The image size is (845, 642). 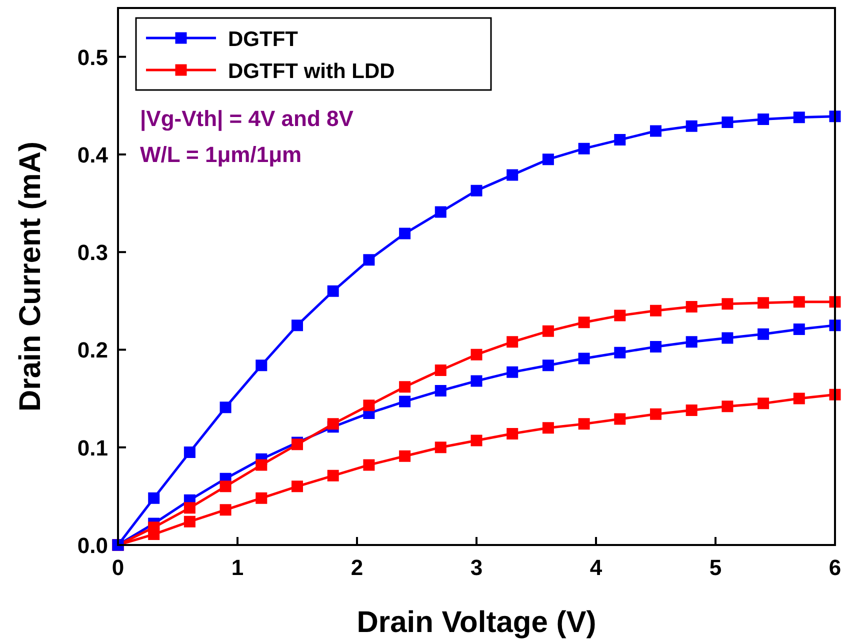 What do you see at coordinates (247, 118) in the screenshot?
I see `annotation: |Vg-Vth| = 4V and 8V` at bounding box center [247, 118].